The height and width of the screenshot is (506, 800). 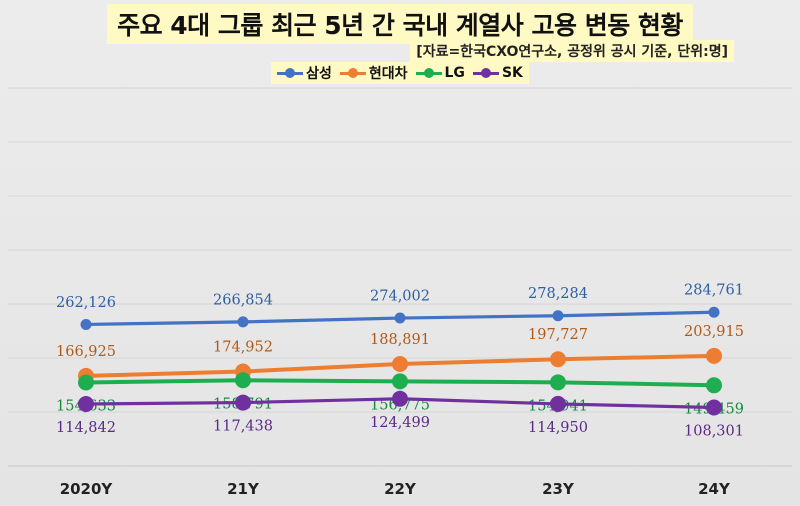 What do you see at coordinates (714, 291) in the screenshot?
I see `data-label: 284,761` at bounding box center [714, 291].